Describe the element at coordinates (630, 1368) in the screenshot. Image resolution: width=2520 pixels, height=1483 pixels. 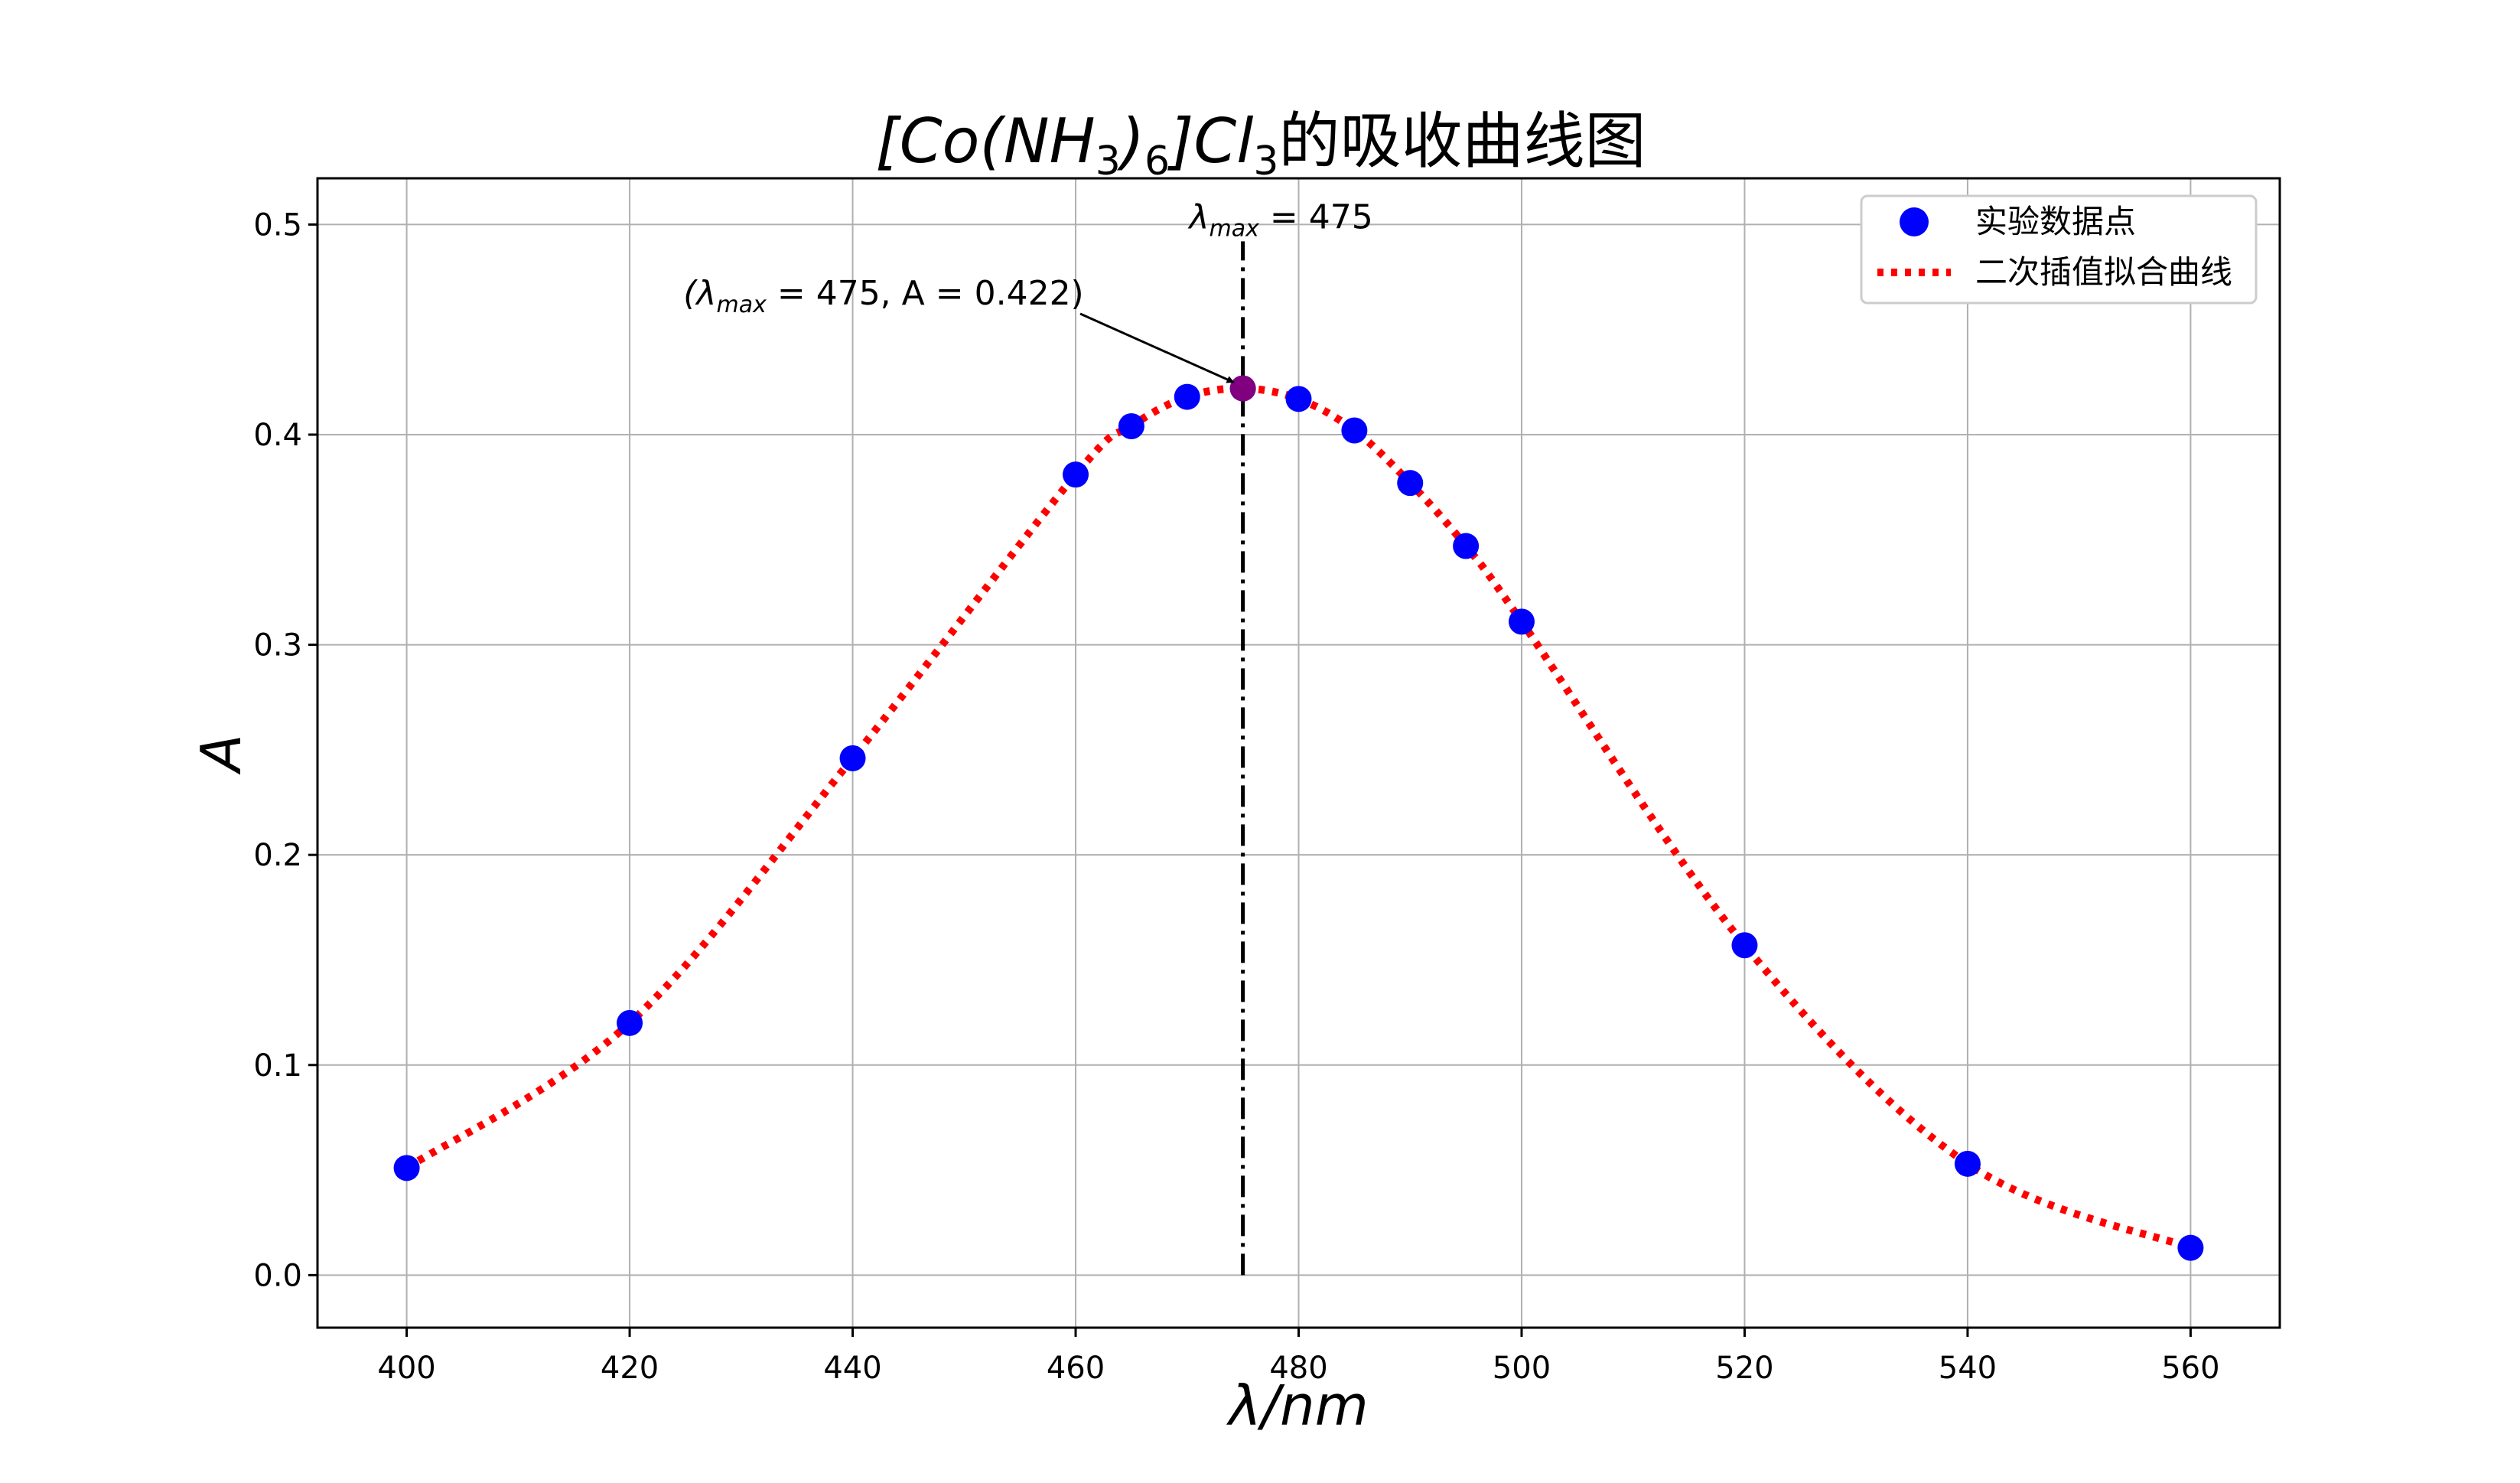
I see `x-tick-label: 420` at that location.